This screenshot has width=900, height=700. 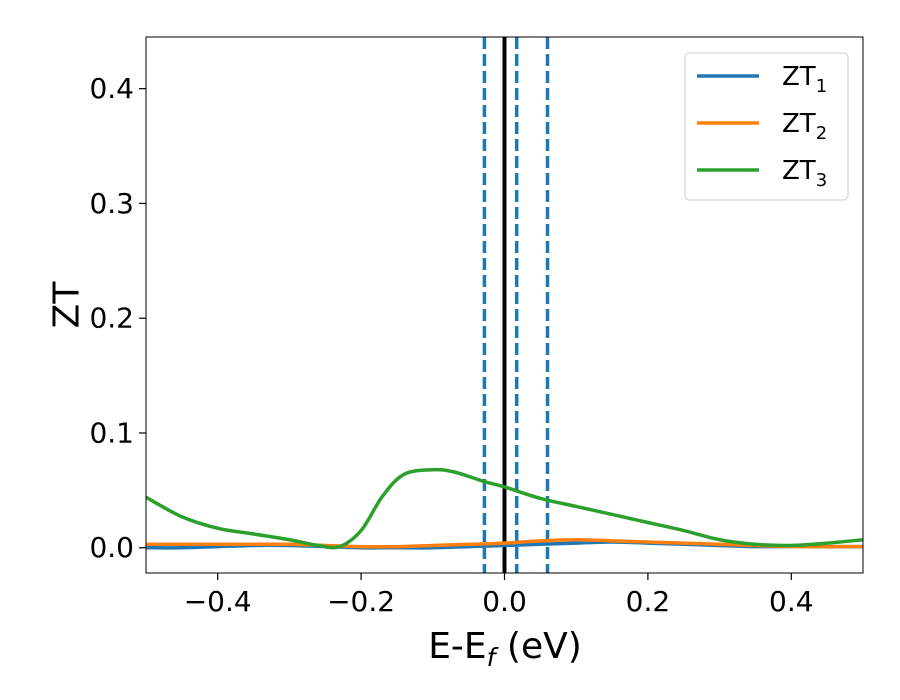 I want to click on y-axis-label: ZT, so click(x=67, y=305).